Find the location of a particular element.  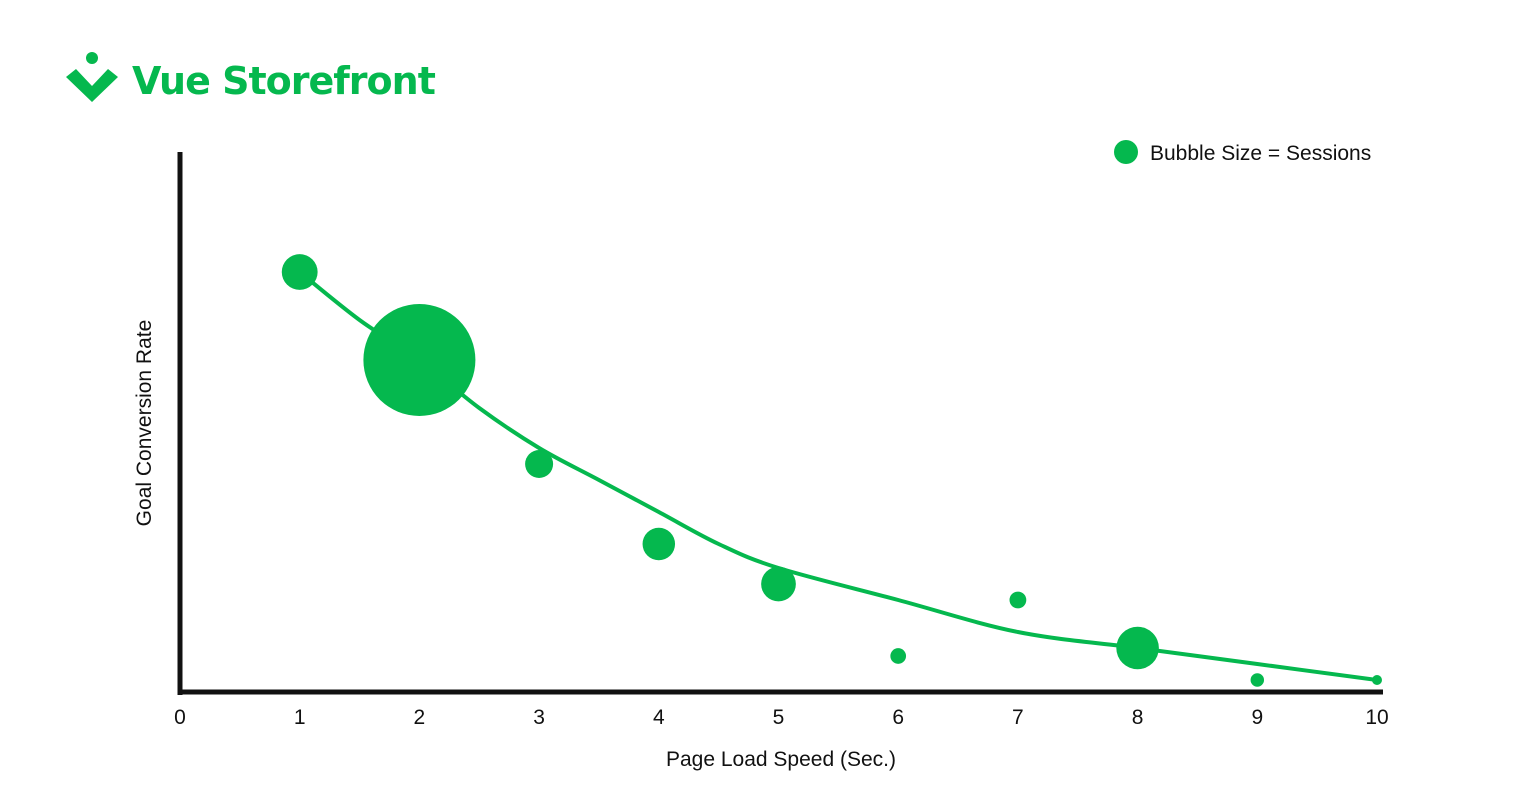

x-tick-labels: 0 1 2 3 4 5 6 7 8 9 10 is located at coordinates (781, 717).